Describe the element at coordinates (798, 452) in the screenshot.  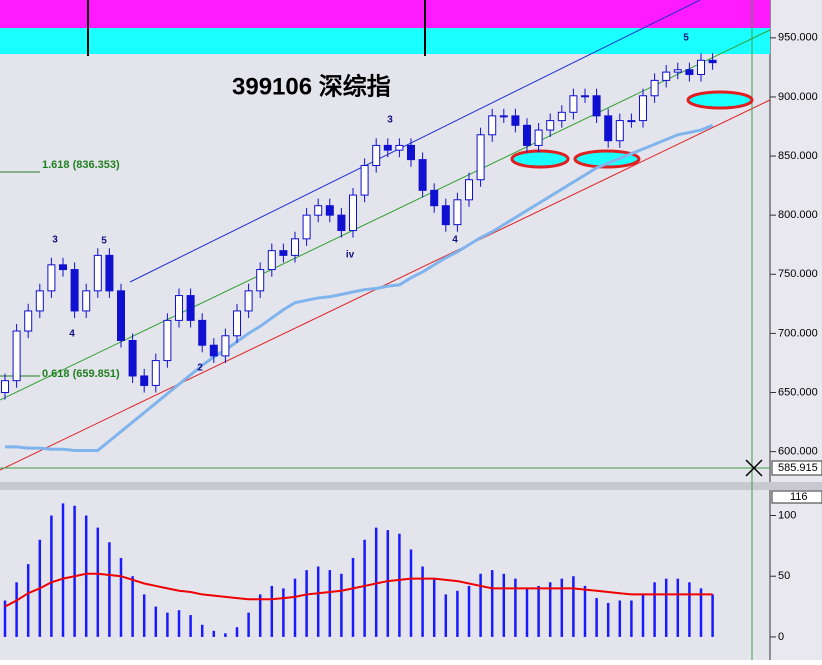
I see `y-tick-label: 600.000` at that location.